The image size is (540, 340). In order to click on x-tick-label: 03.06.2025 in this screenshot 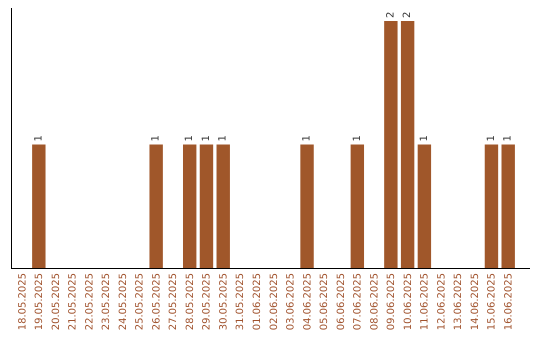, I will do `click(291, 301)`.